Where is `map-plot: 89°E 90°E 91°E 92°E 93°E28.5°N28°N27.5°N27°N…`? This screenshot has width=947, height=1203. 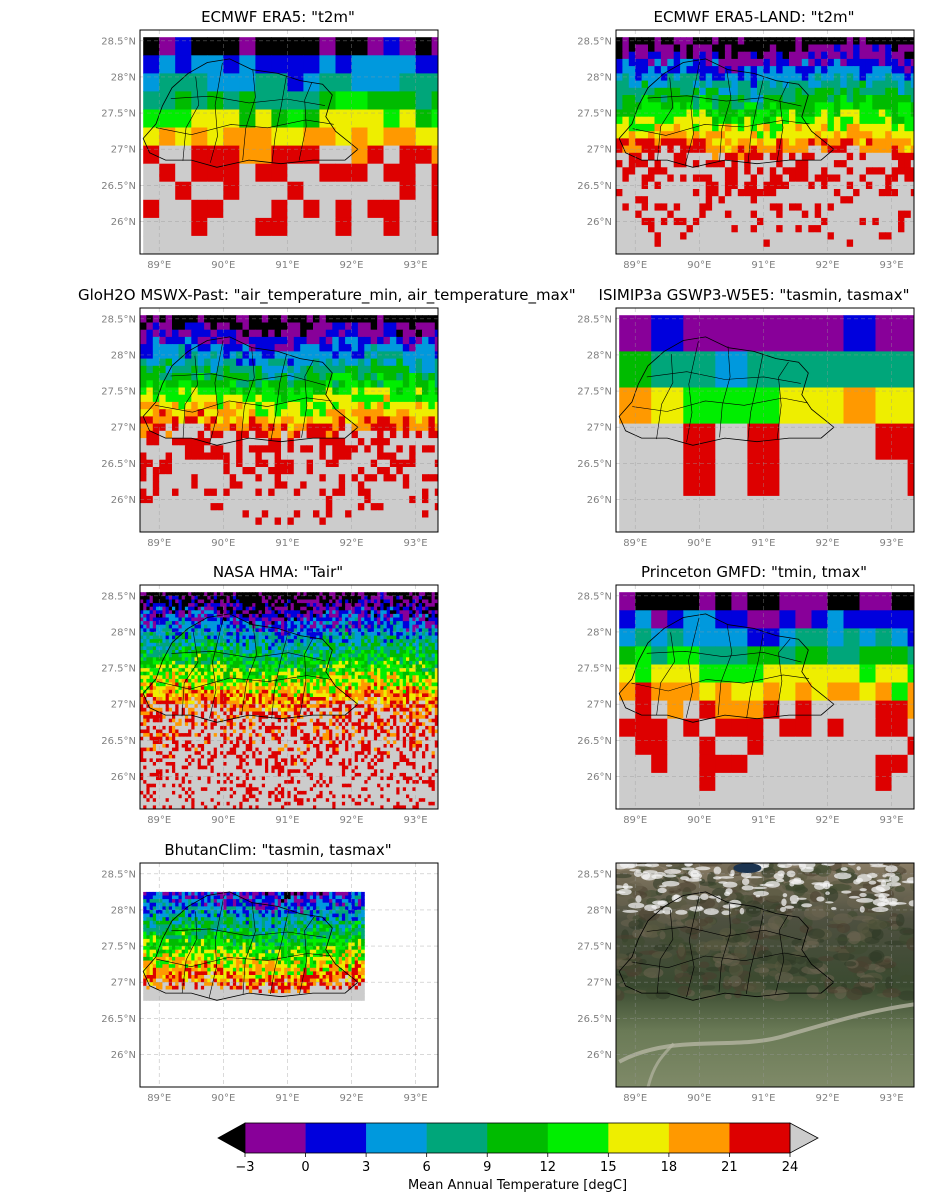 map-plot: 89°E 90°E 91°E 92°E 93°E28.5°N28°N27.5°N27°N… is located at coordinates (270, 428).